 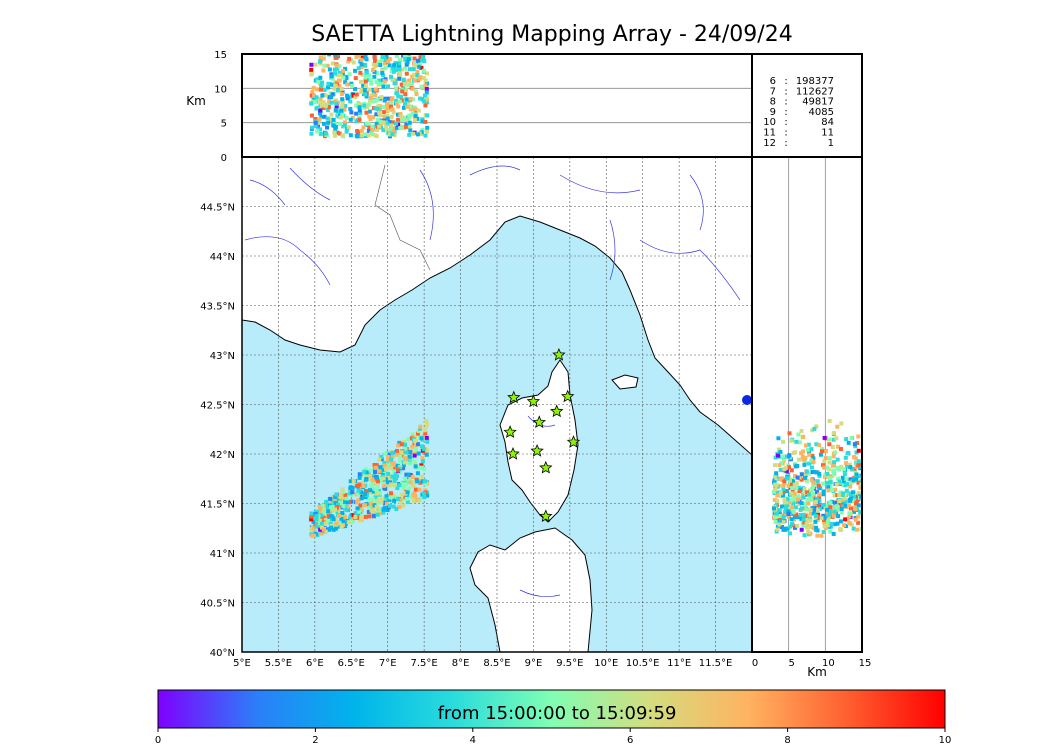 I want to click on lon-tick-label: 8°E, so click(x=461, y=663).